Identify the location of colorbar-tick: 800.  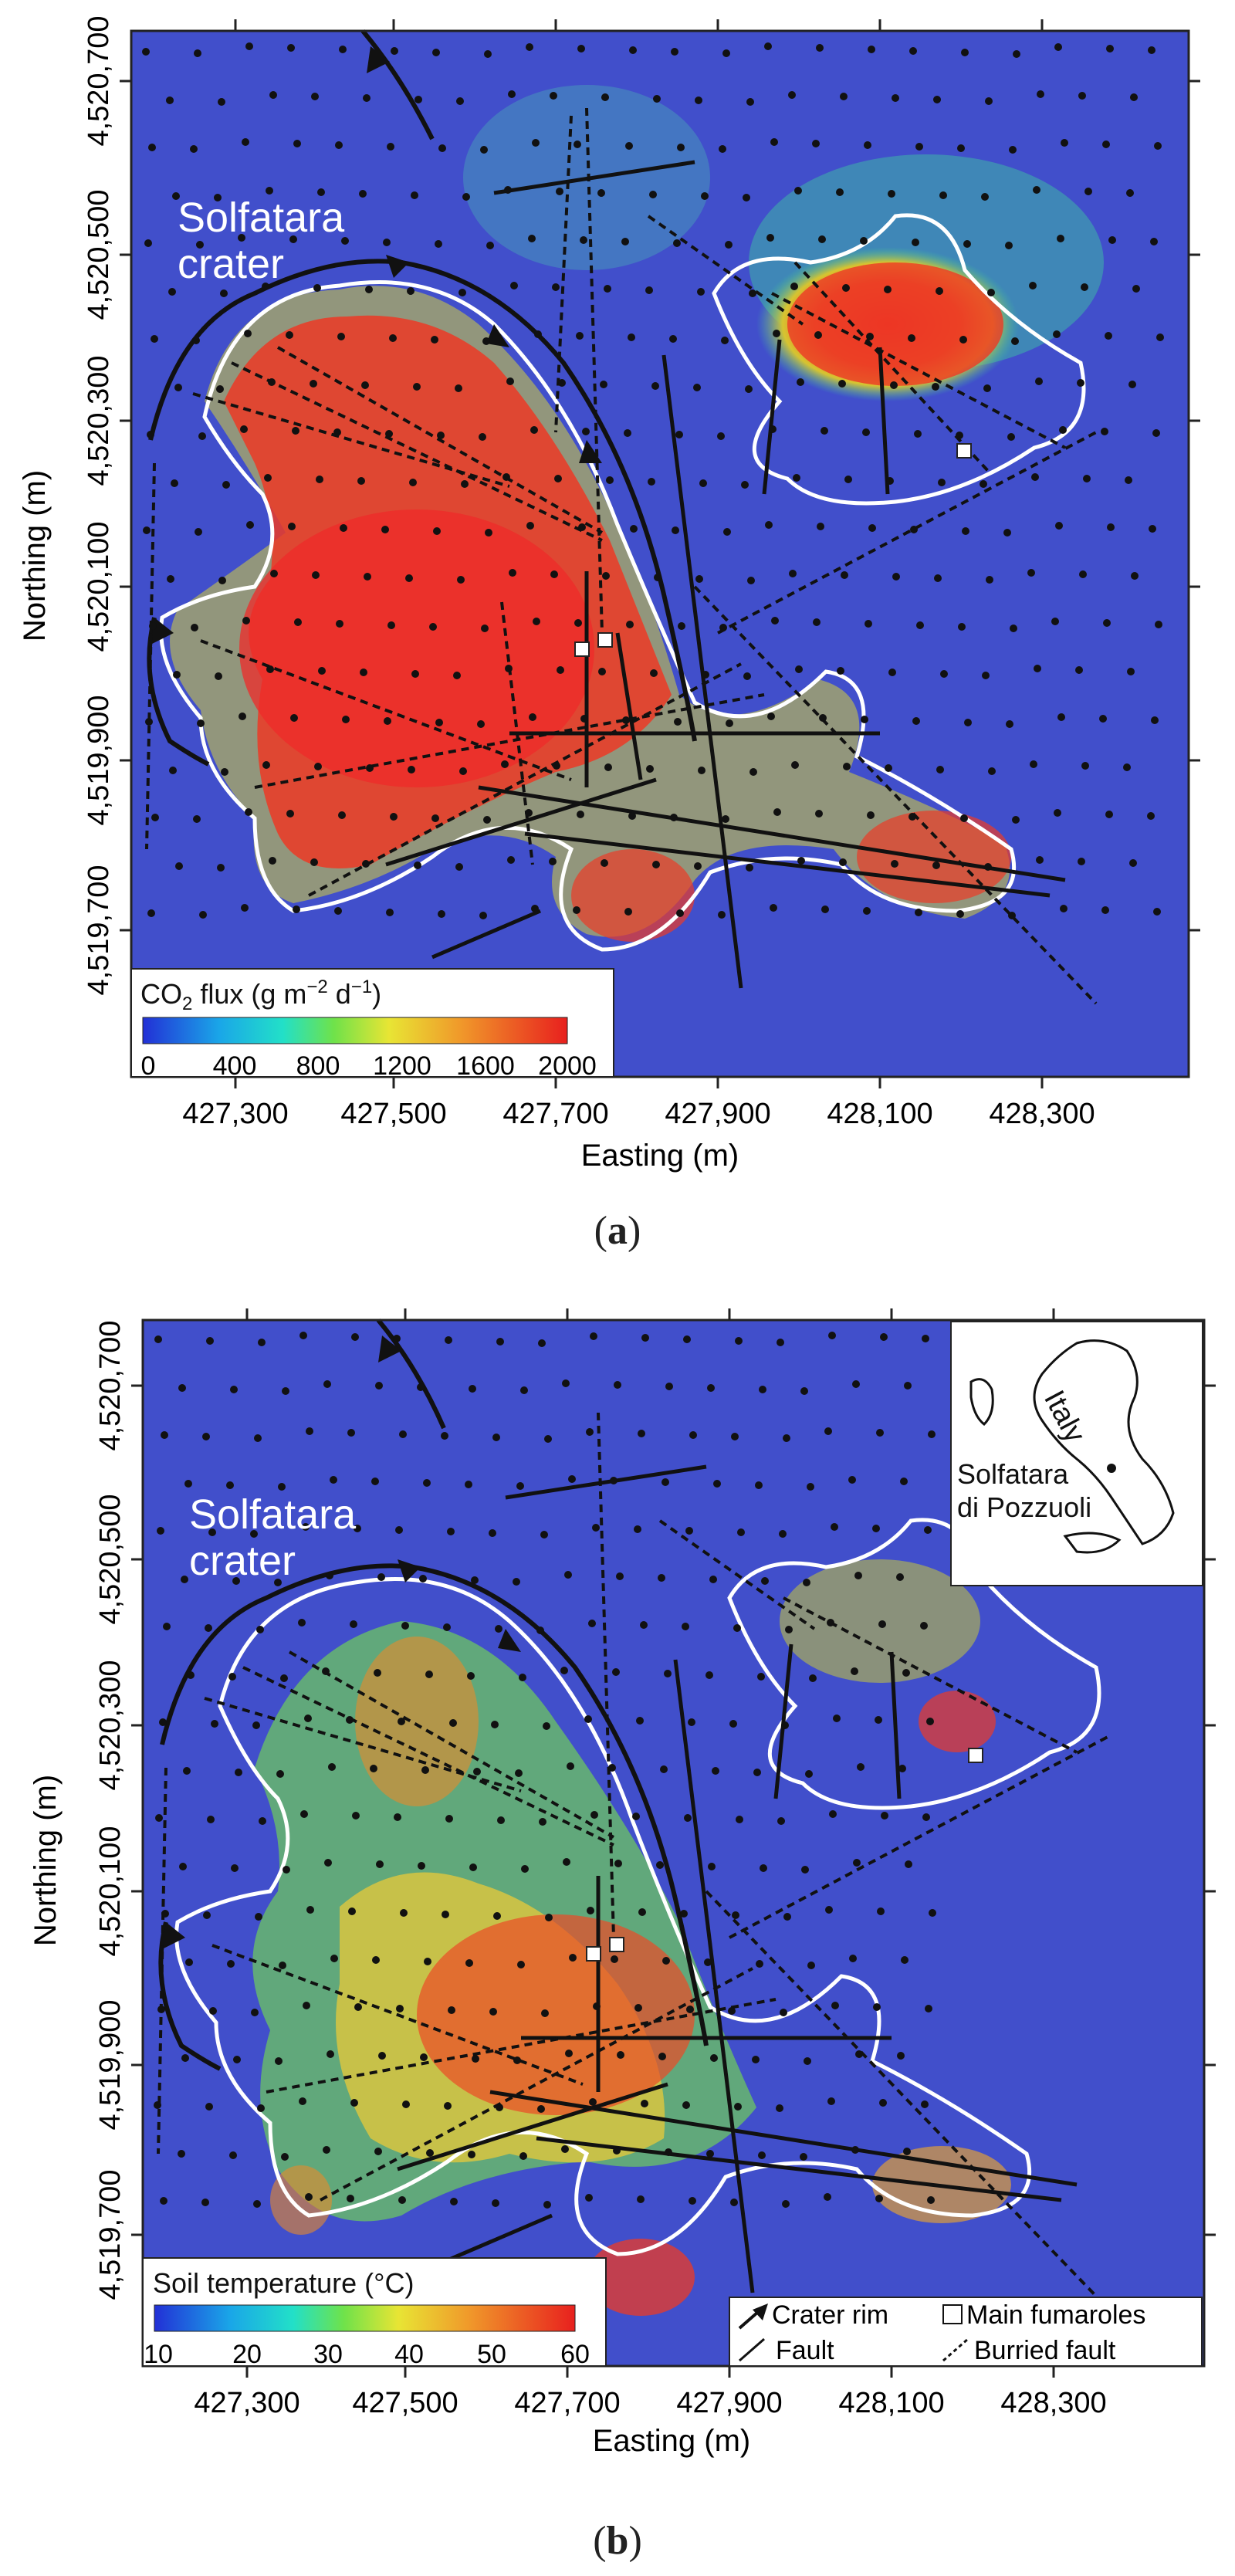
(318, 1066).